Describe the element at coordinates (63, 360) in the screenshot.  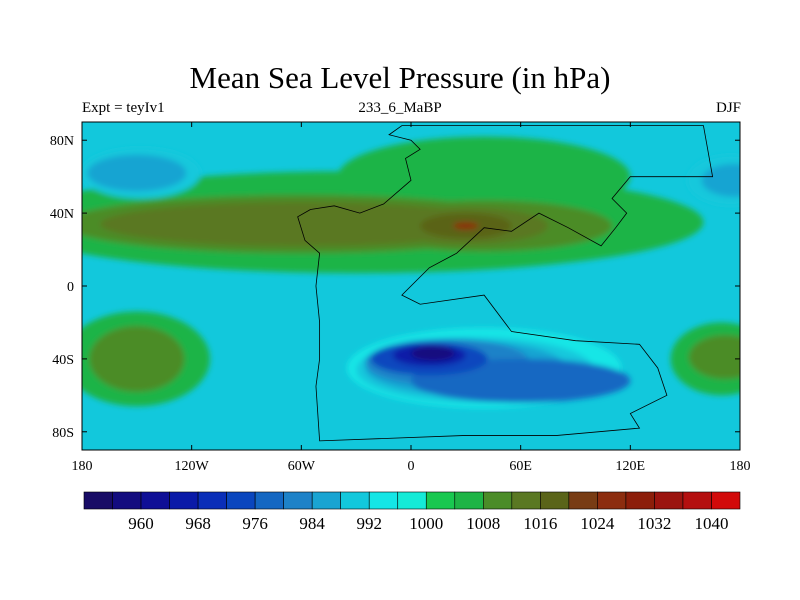
I see `y-tick-label: 40S` at that location.